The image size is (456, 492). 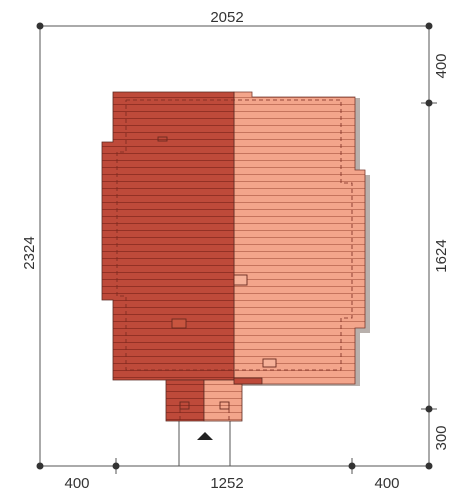 What do you see at coordinates (441, 65) in the screenshot?
I see `dimension-right-upper: 400` at bounding box center [441, 65].